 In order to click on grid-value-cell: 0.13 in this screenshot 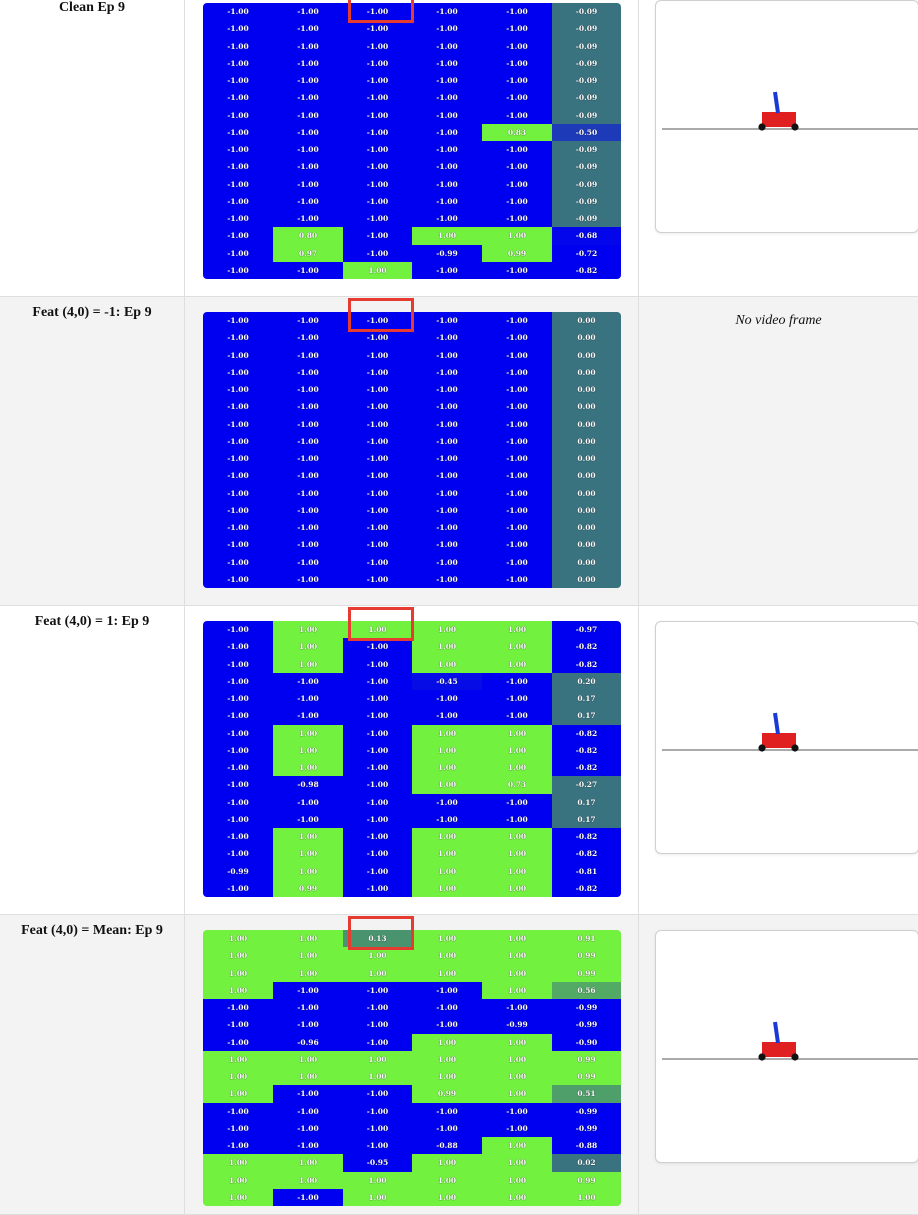, I will do `click(377, 939)`.